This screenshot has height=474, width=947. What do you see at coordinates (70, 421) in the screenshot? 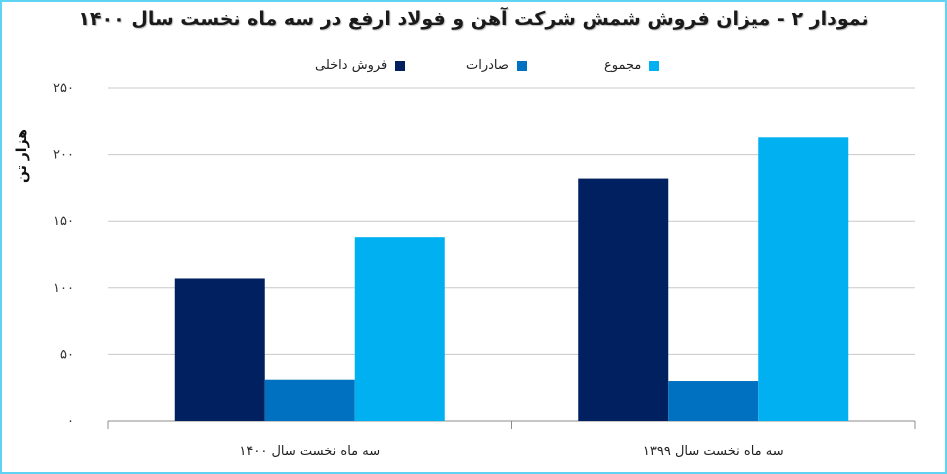
I see `y-tick-label: ۰` at bounding box center [70, 421].